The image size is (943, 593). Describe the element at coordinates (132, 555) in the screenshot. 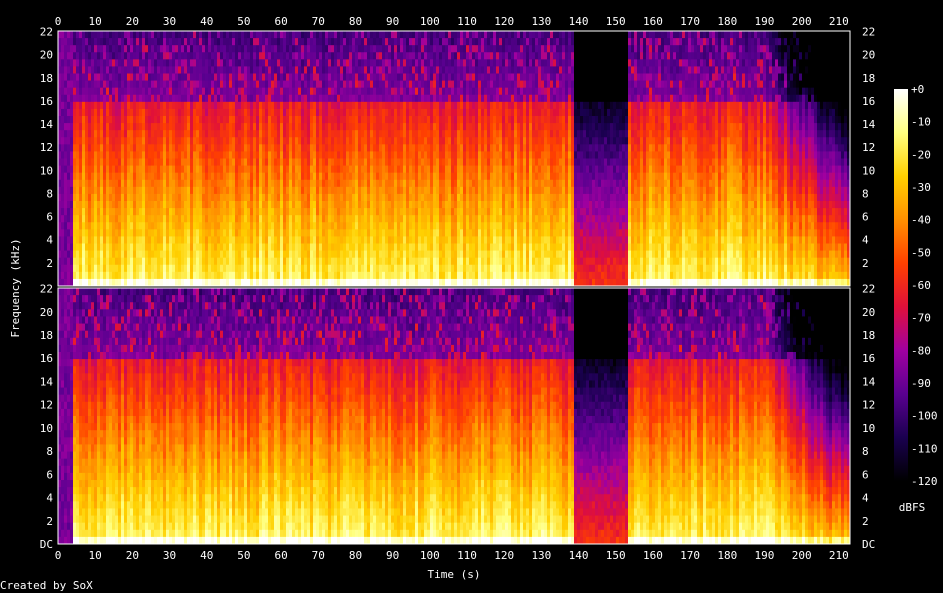

I see `x-tick-label-bottom: 20` at that location.